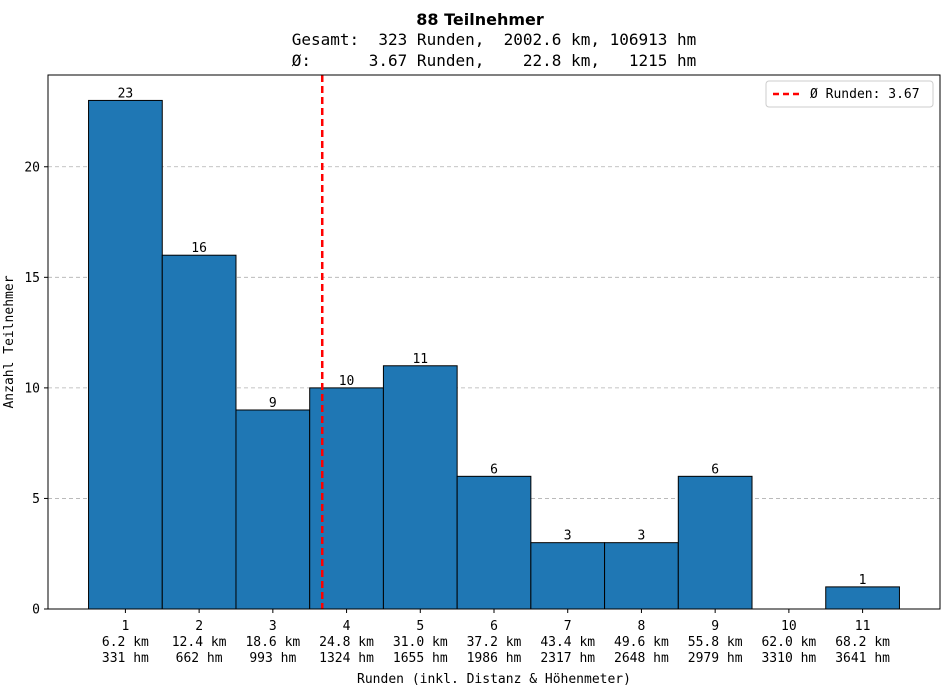 Image resolution: width=952 pixels, height=700 pixels. Describe the element at coordinates (862, 642) in the screenshot. I see `x-tick-label: 11 68.2 km 3641 hm` at that location.